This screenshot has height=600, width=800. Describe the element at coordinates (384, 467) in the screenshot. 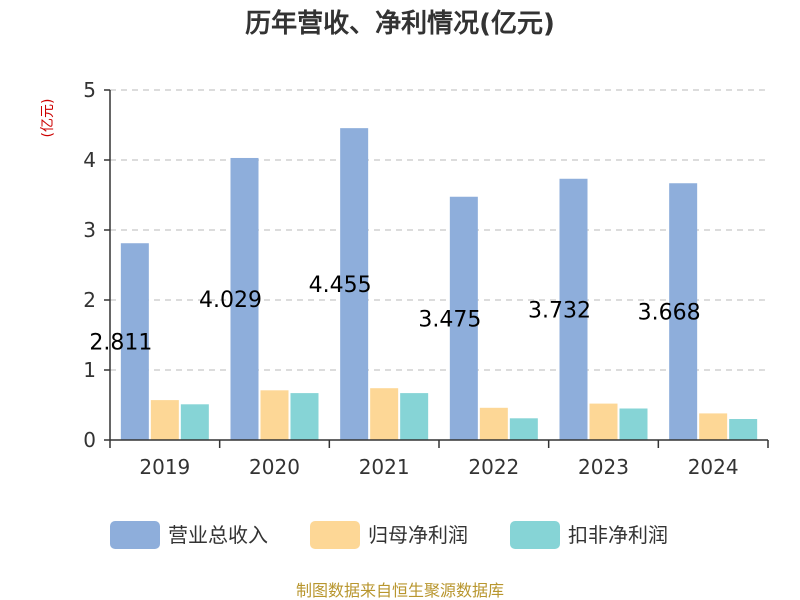

I see `x-tick-label: 2021` at that location.